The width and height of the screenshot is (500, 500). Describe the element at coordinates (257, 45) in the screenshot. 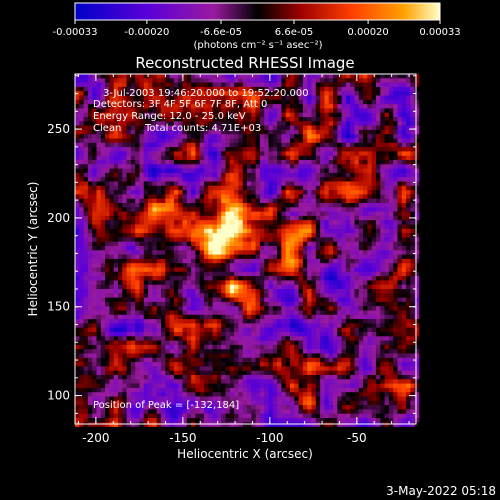

I see `colorbar-unit-label: (photons cm⁻² s⁻¹ asec⁻²)` at that location.